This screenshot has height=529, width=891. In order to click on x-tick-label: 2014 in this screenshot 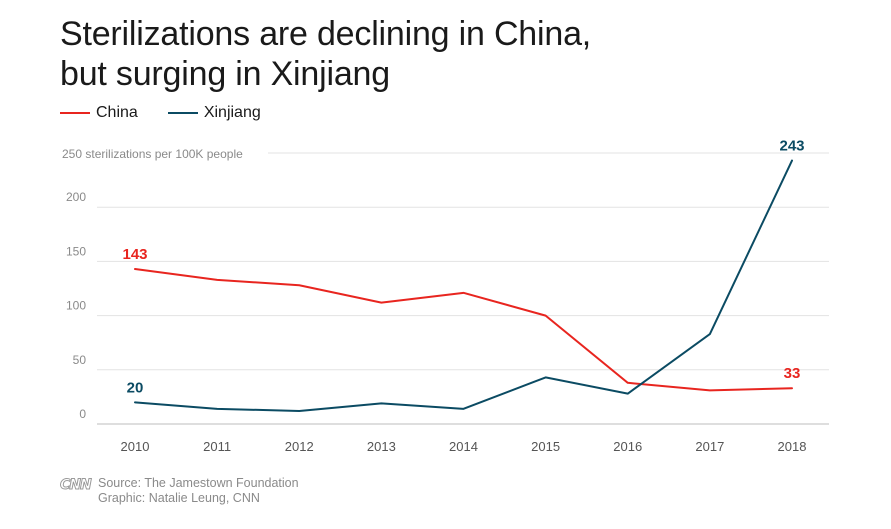, I will do `click(463, 446)`.